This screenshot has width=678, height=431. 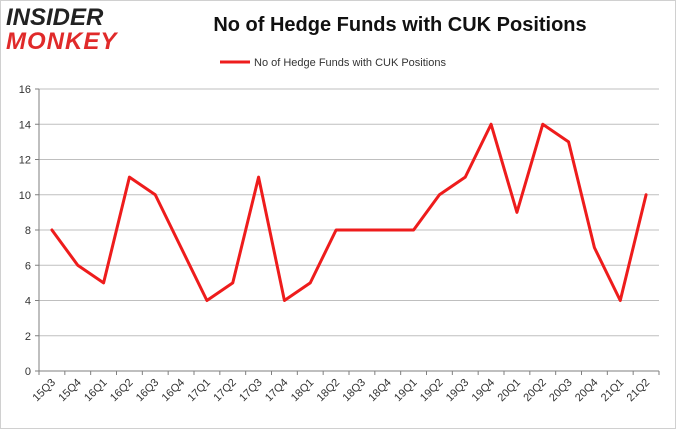 What do you see at coordinates (122, 391) in the screenshot?
I see `x-tick-label: 16Q2` at bounding box center [122, 391].